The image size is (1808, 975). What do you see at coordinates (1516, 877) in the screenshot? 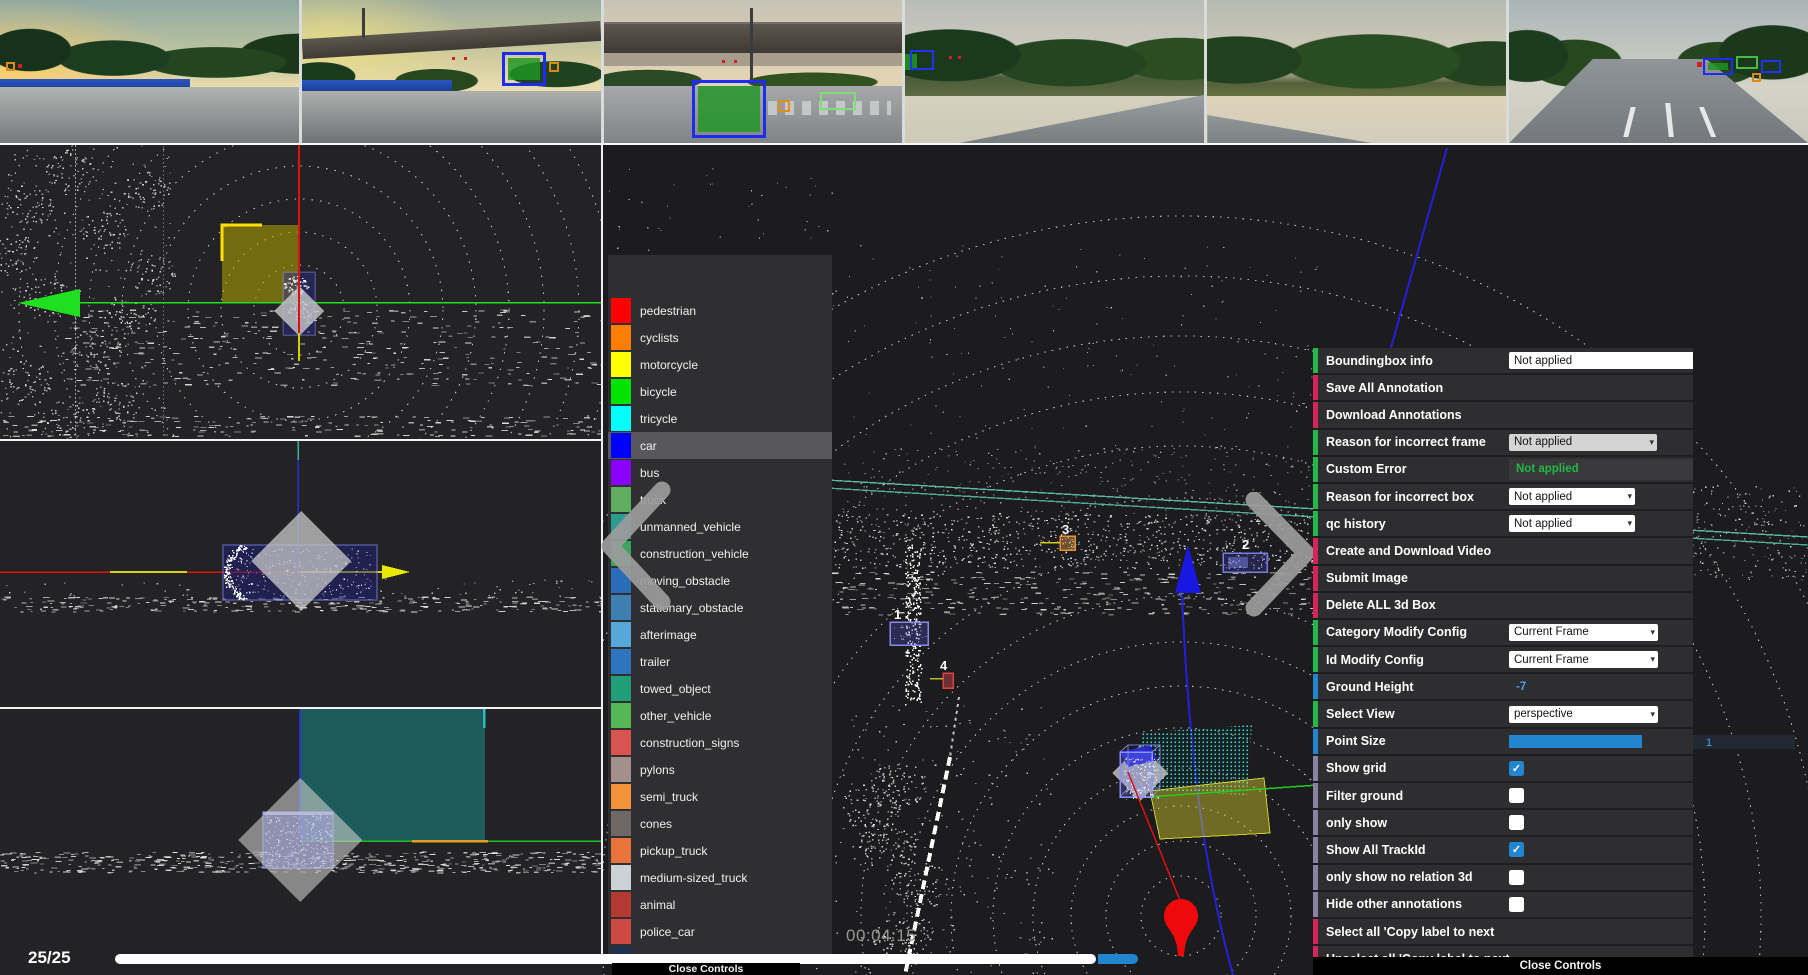
I see `only-show-no-relation-3d-checkbox` at bounding box center [1516, 877].